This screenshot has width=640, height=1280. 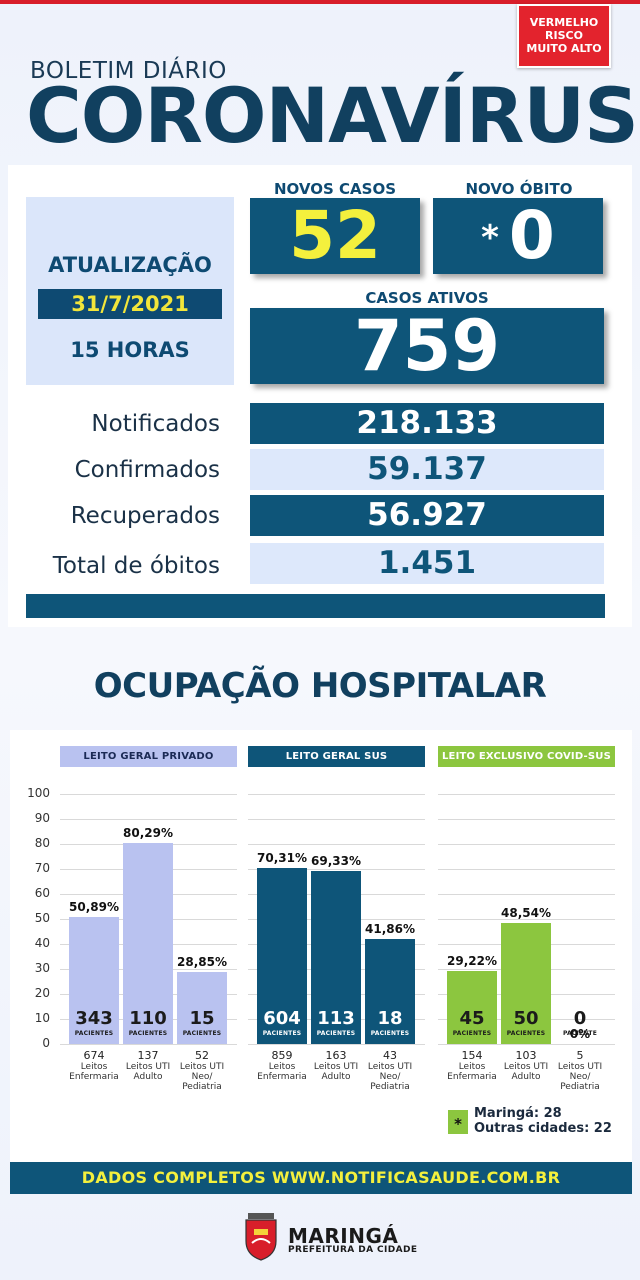 I want to click on bar-patient-count: 604, so click(x=282, y=1018).